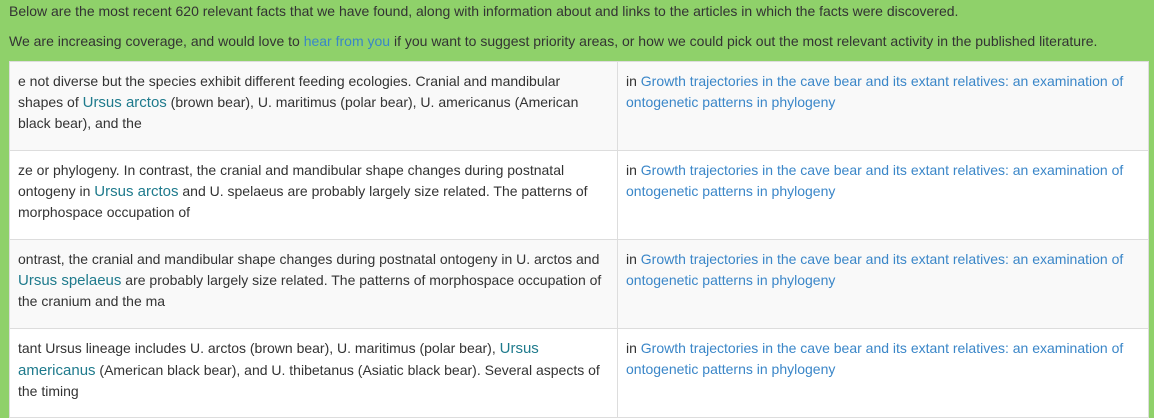 The height and width of the screenshot is (418, 1154). Describe the element at coordinates (70, 280) in the screenshot. I see `species-term: Ursus spelaeus` at that location.